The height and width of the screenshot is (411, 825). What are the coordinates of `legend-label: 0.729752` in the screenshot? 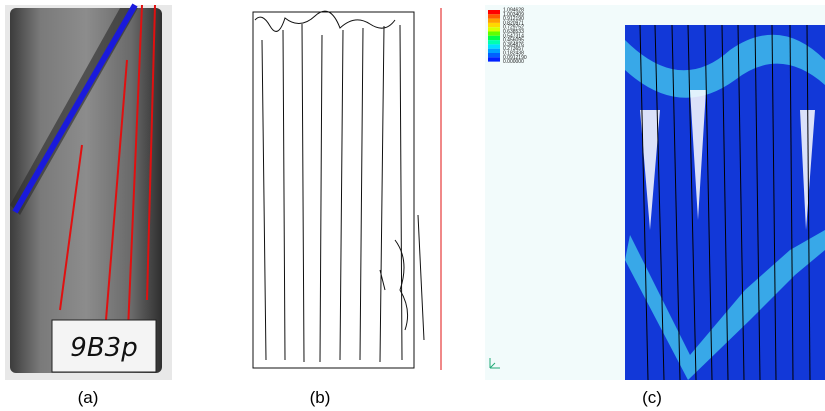 It's located at (513, 28).